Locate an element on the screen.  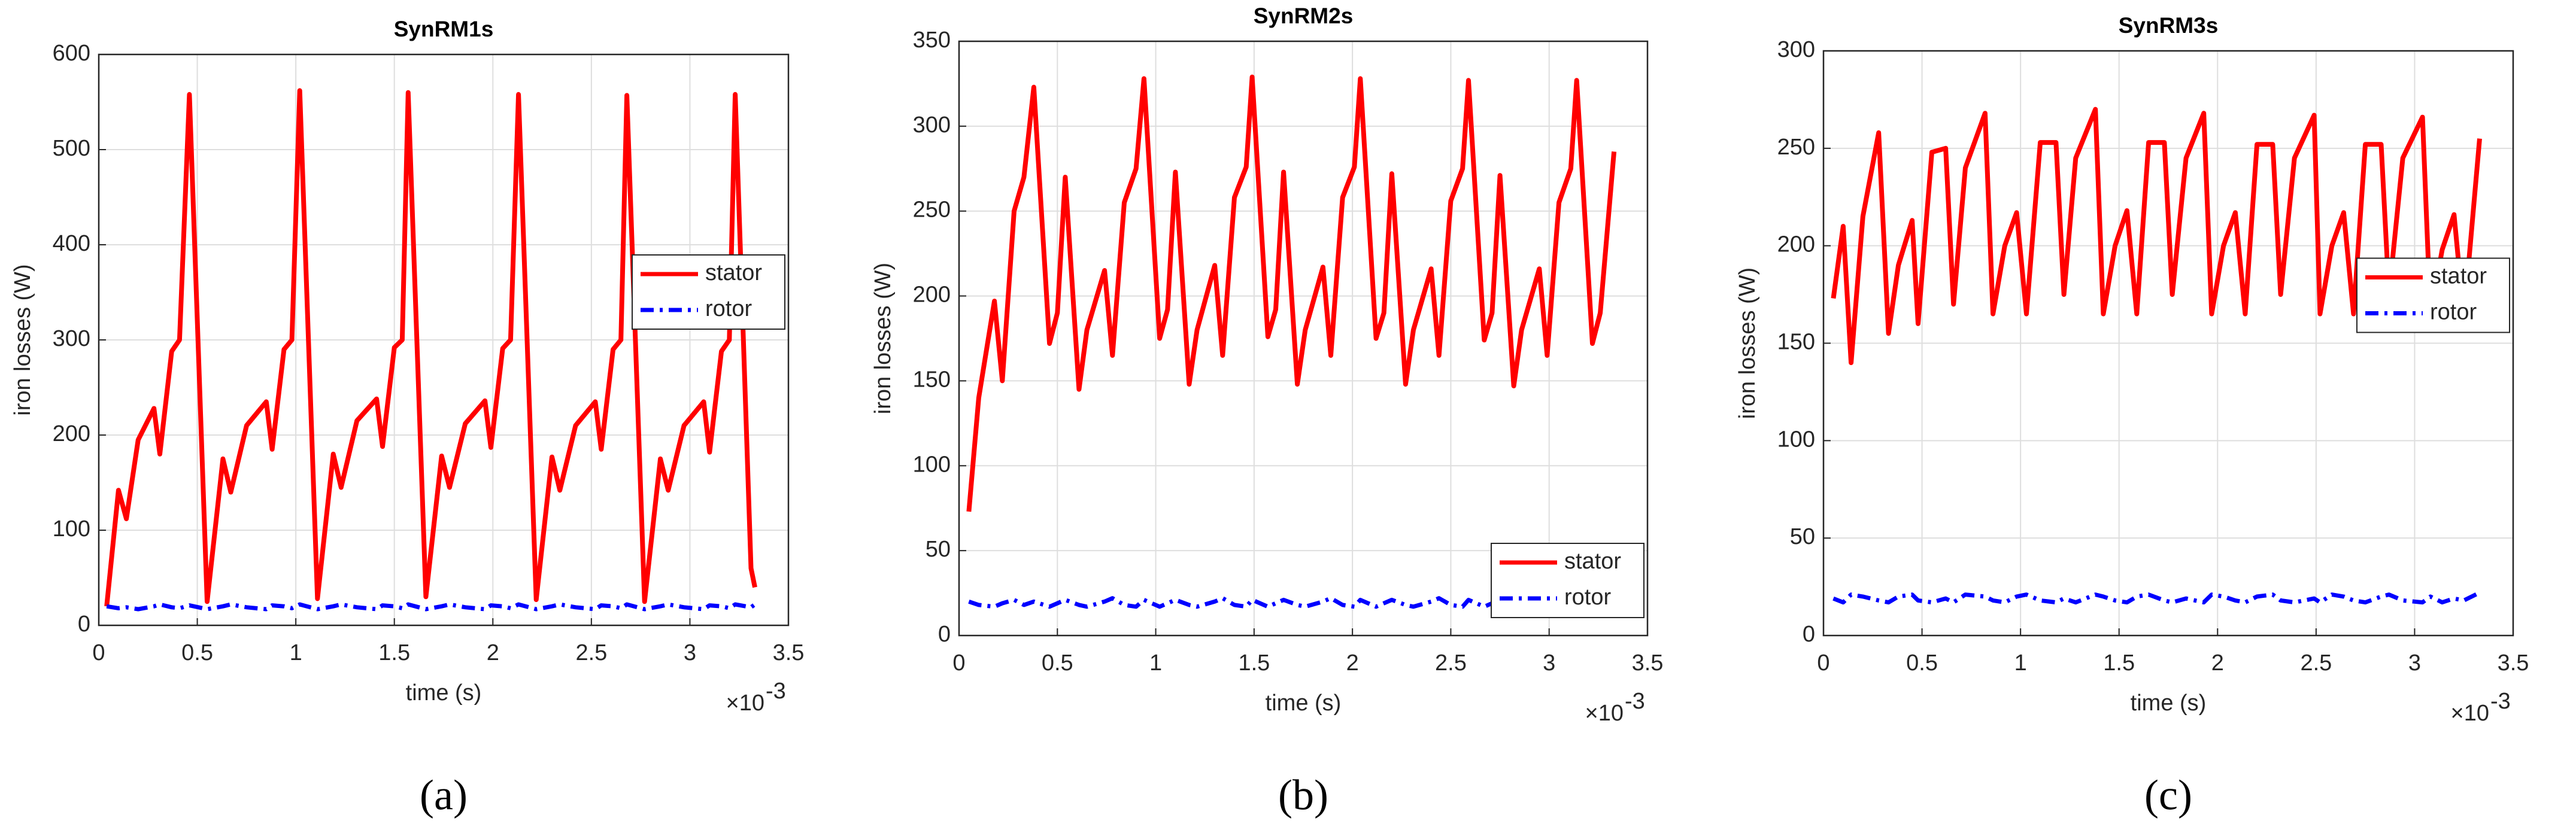
y-tick-label: 350 is located at coordinates (932, 40).